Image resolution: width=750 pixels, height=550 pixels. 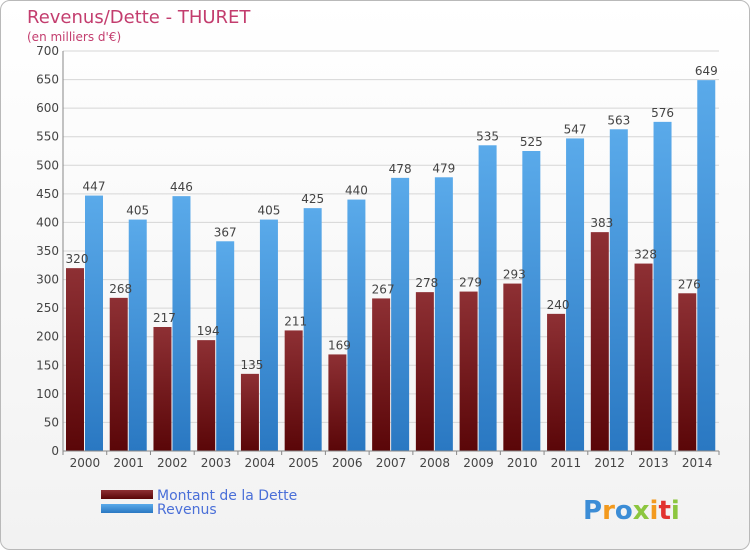 What do you see at coordinates (120, 289) in the screenshot?
I see `data-label-dette: 268` at bounding box center [120, 289].